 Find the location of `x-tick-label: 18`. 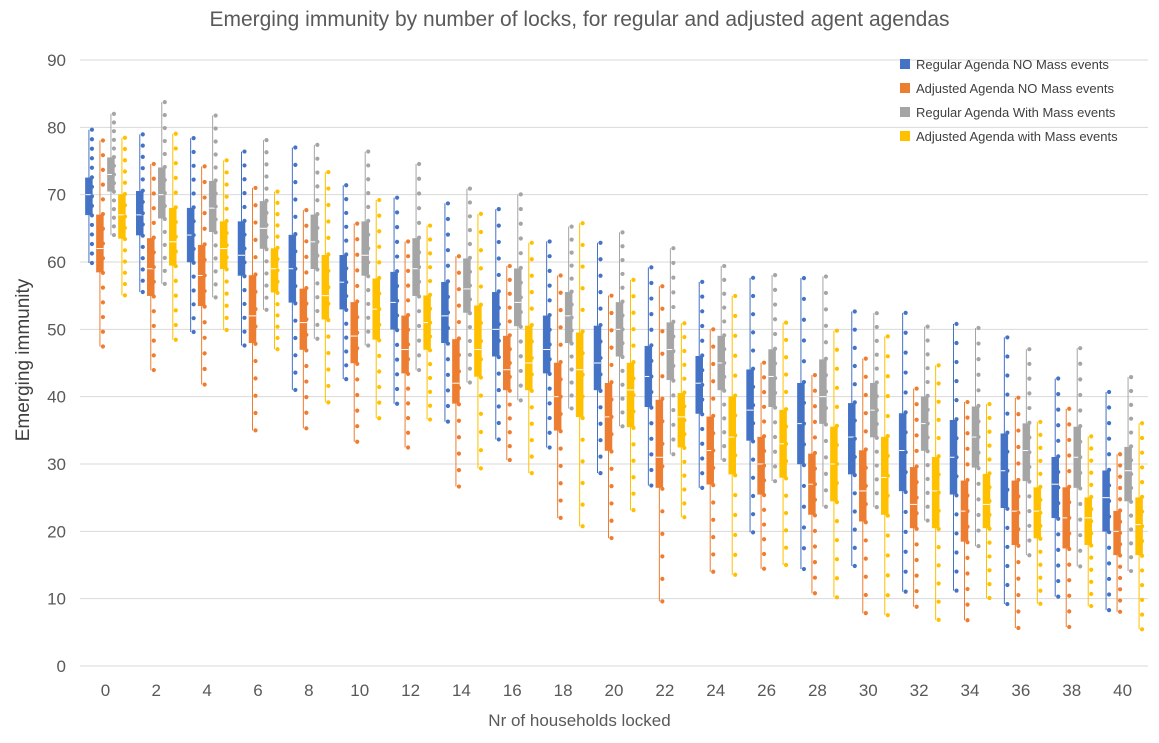

x-tick-label: 18 is located at coordinates (563, 690).